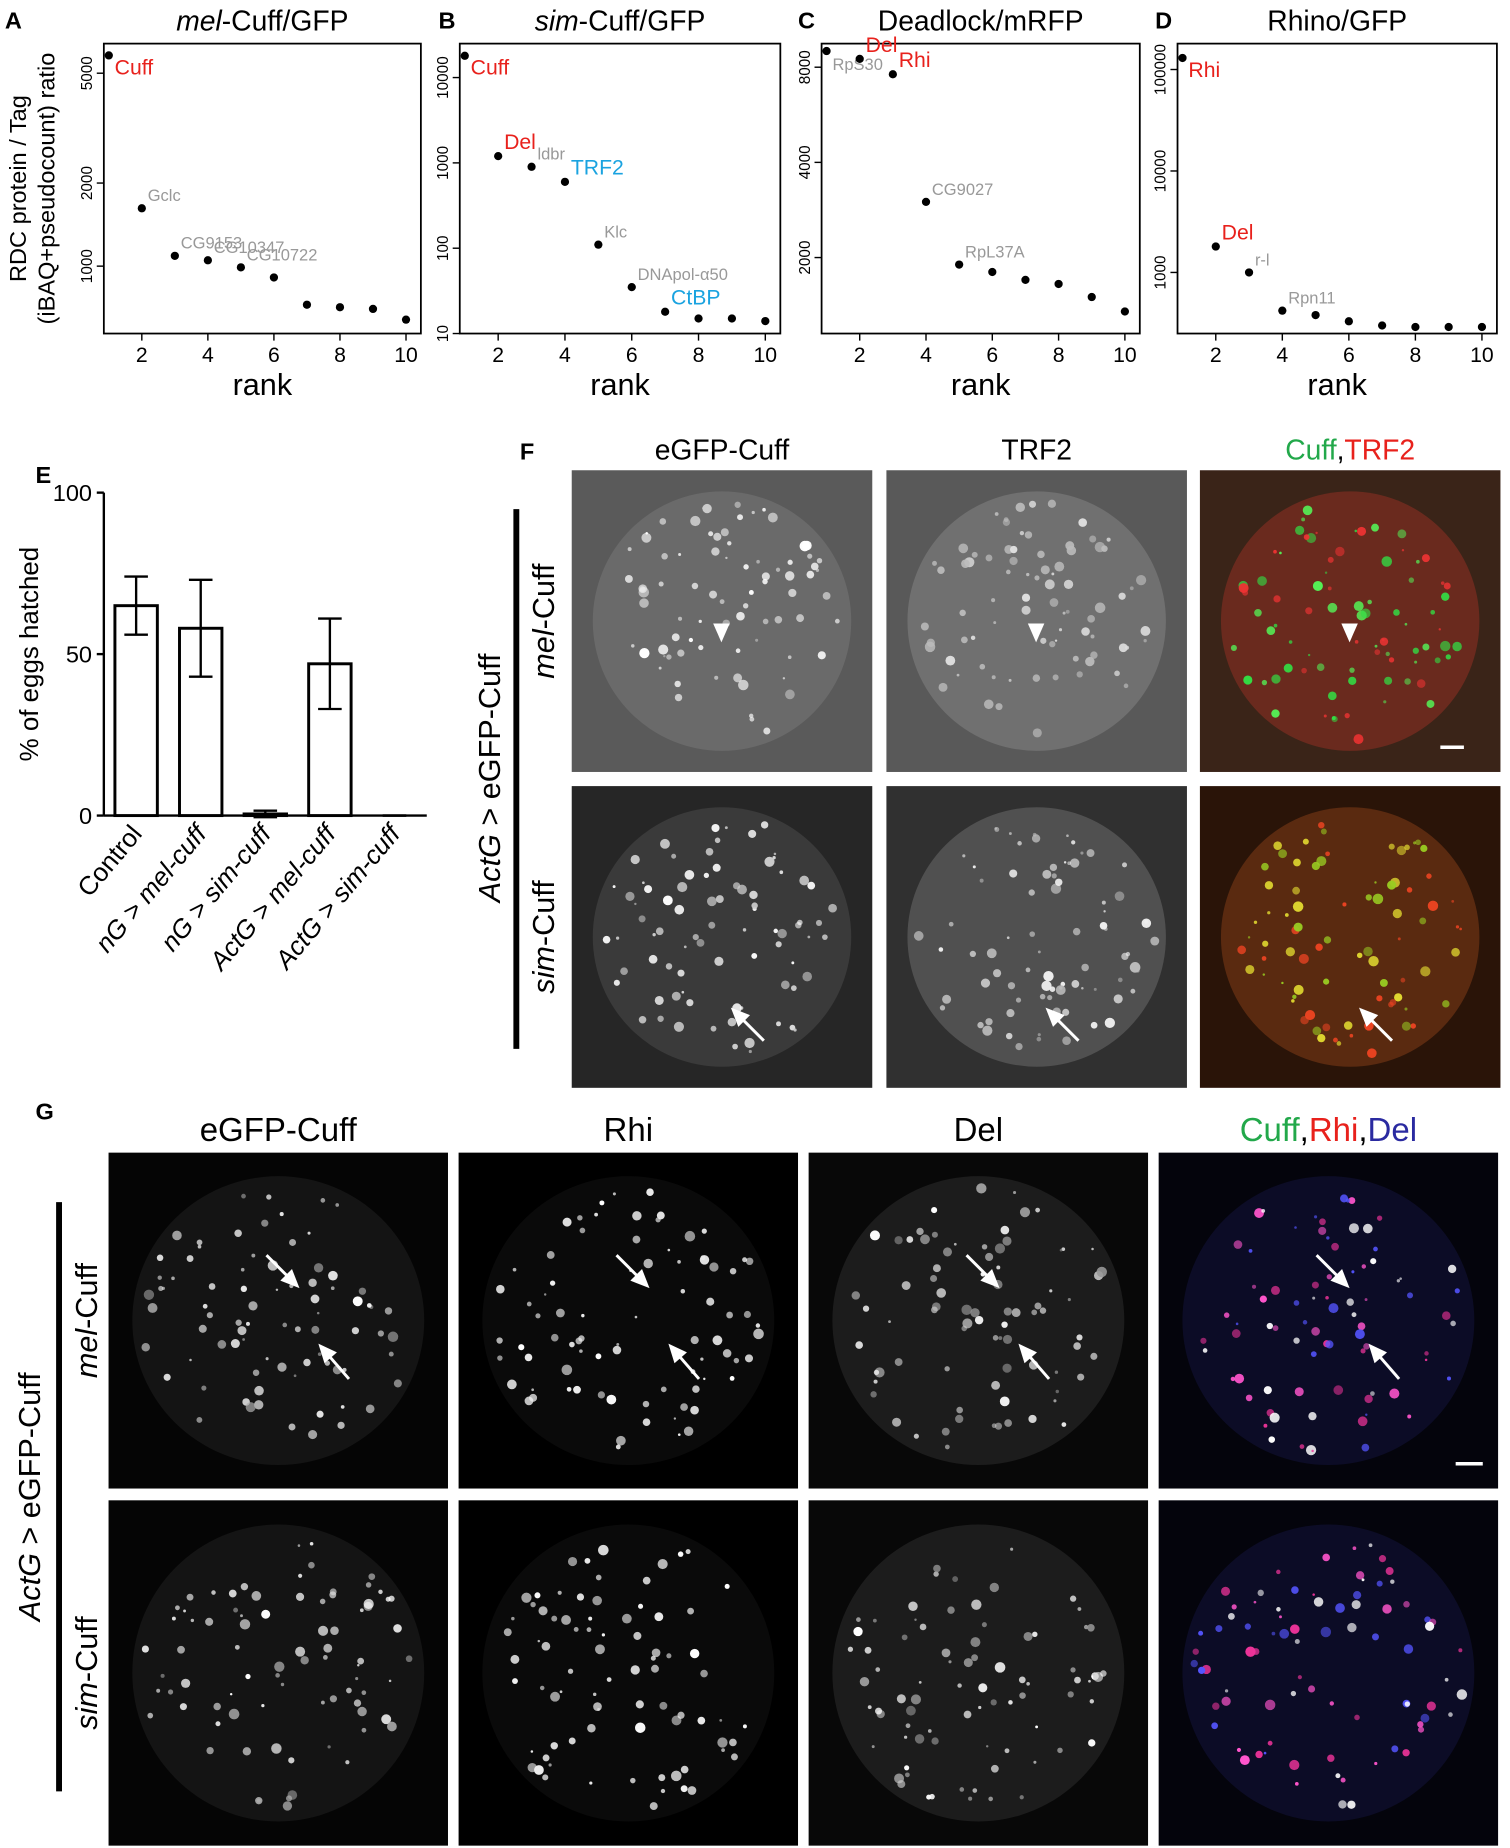  I want to click on text-run: Del, so click(1393, 1129).